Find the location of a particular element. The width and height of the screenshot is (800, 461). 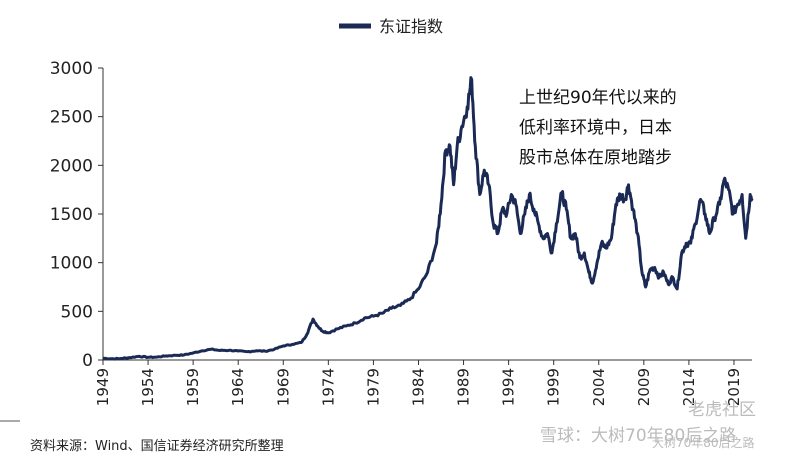

watermark-xueqiu: 雪球：大树70年80后之路 is located at coordinates (638, 436).